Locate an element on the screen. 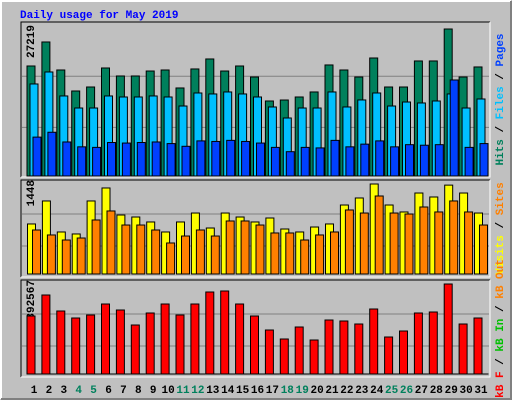 This screenshot has width=512, height=400. y-max-label: 1448 is located at coordinates (32, 193).